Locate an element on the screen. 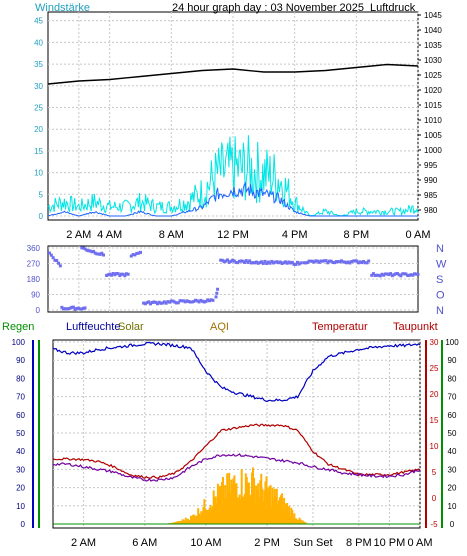 This screenshot has height=556, width=467. dewpoint-scale-tick-label: 60 is located at coordinates (452, 415).